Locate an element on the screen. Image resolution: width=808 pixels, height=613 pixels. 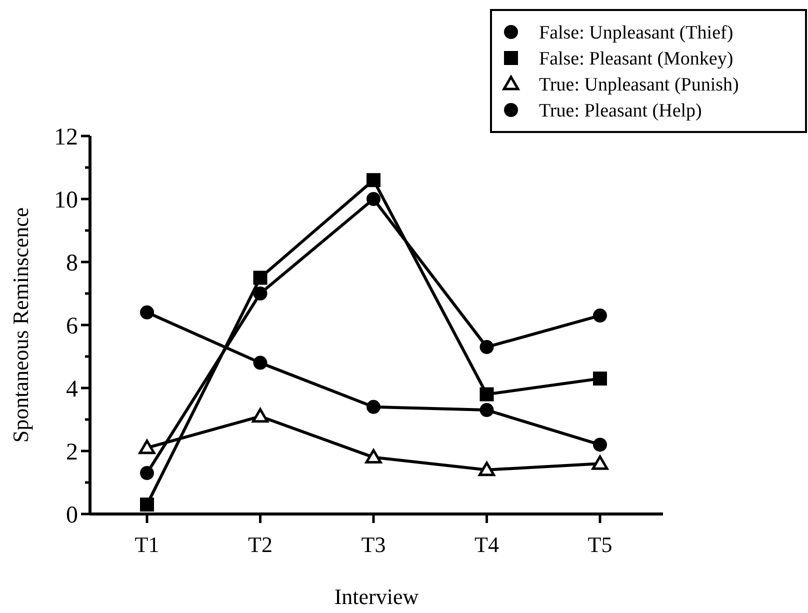
y-tick-label: 2 is located at coordinates (72, 452).